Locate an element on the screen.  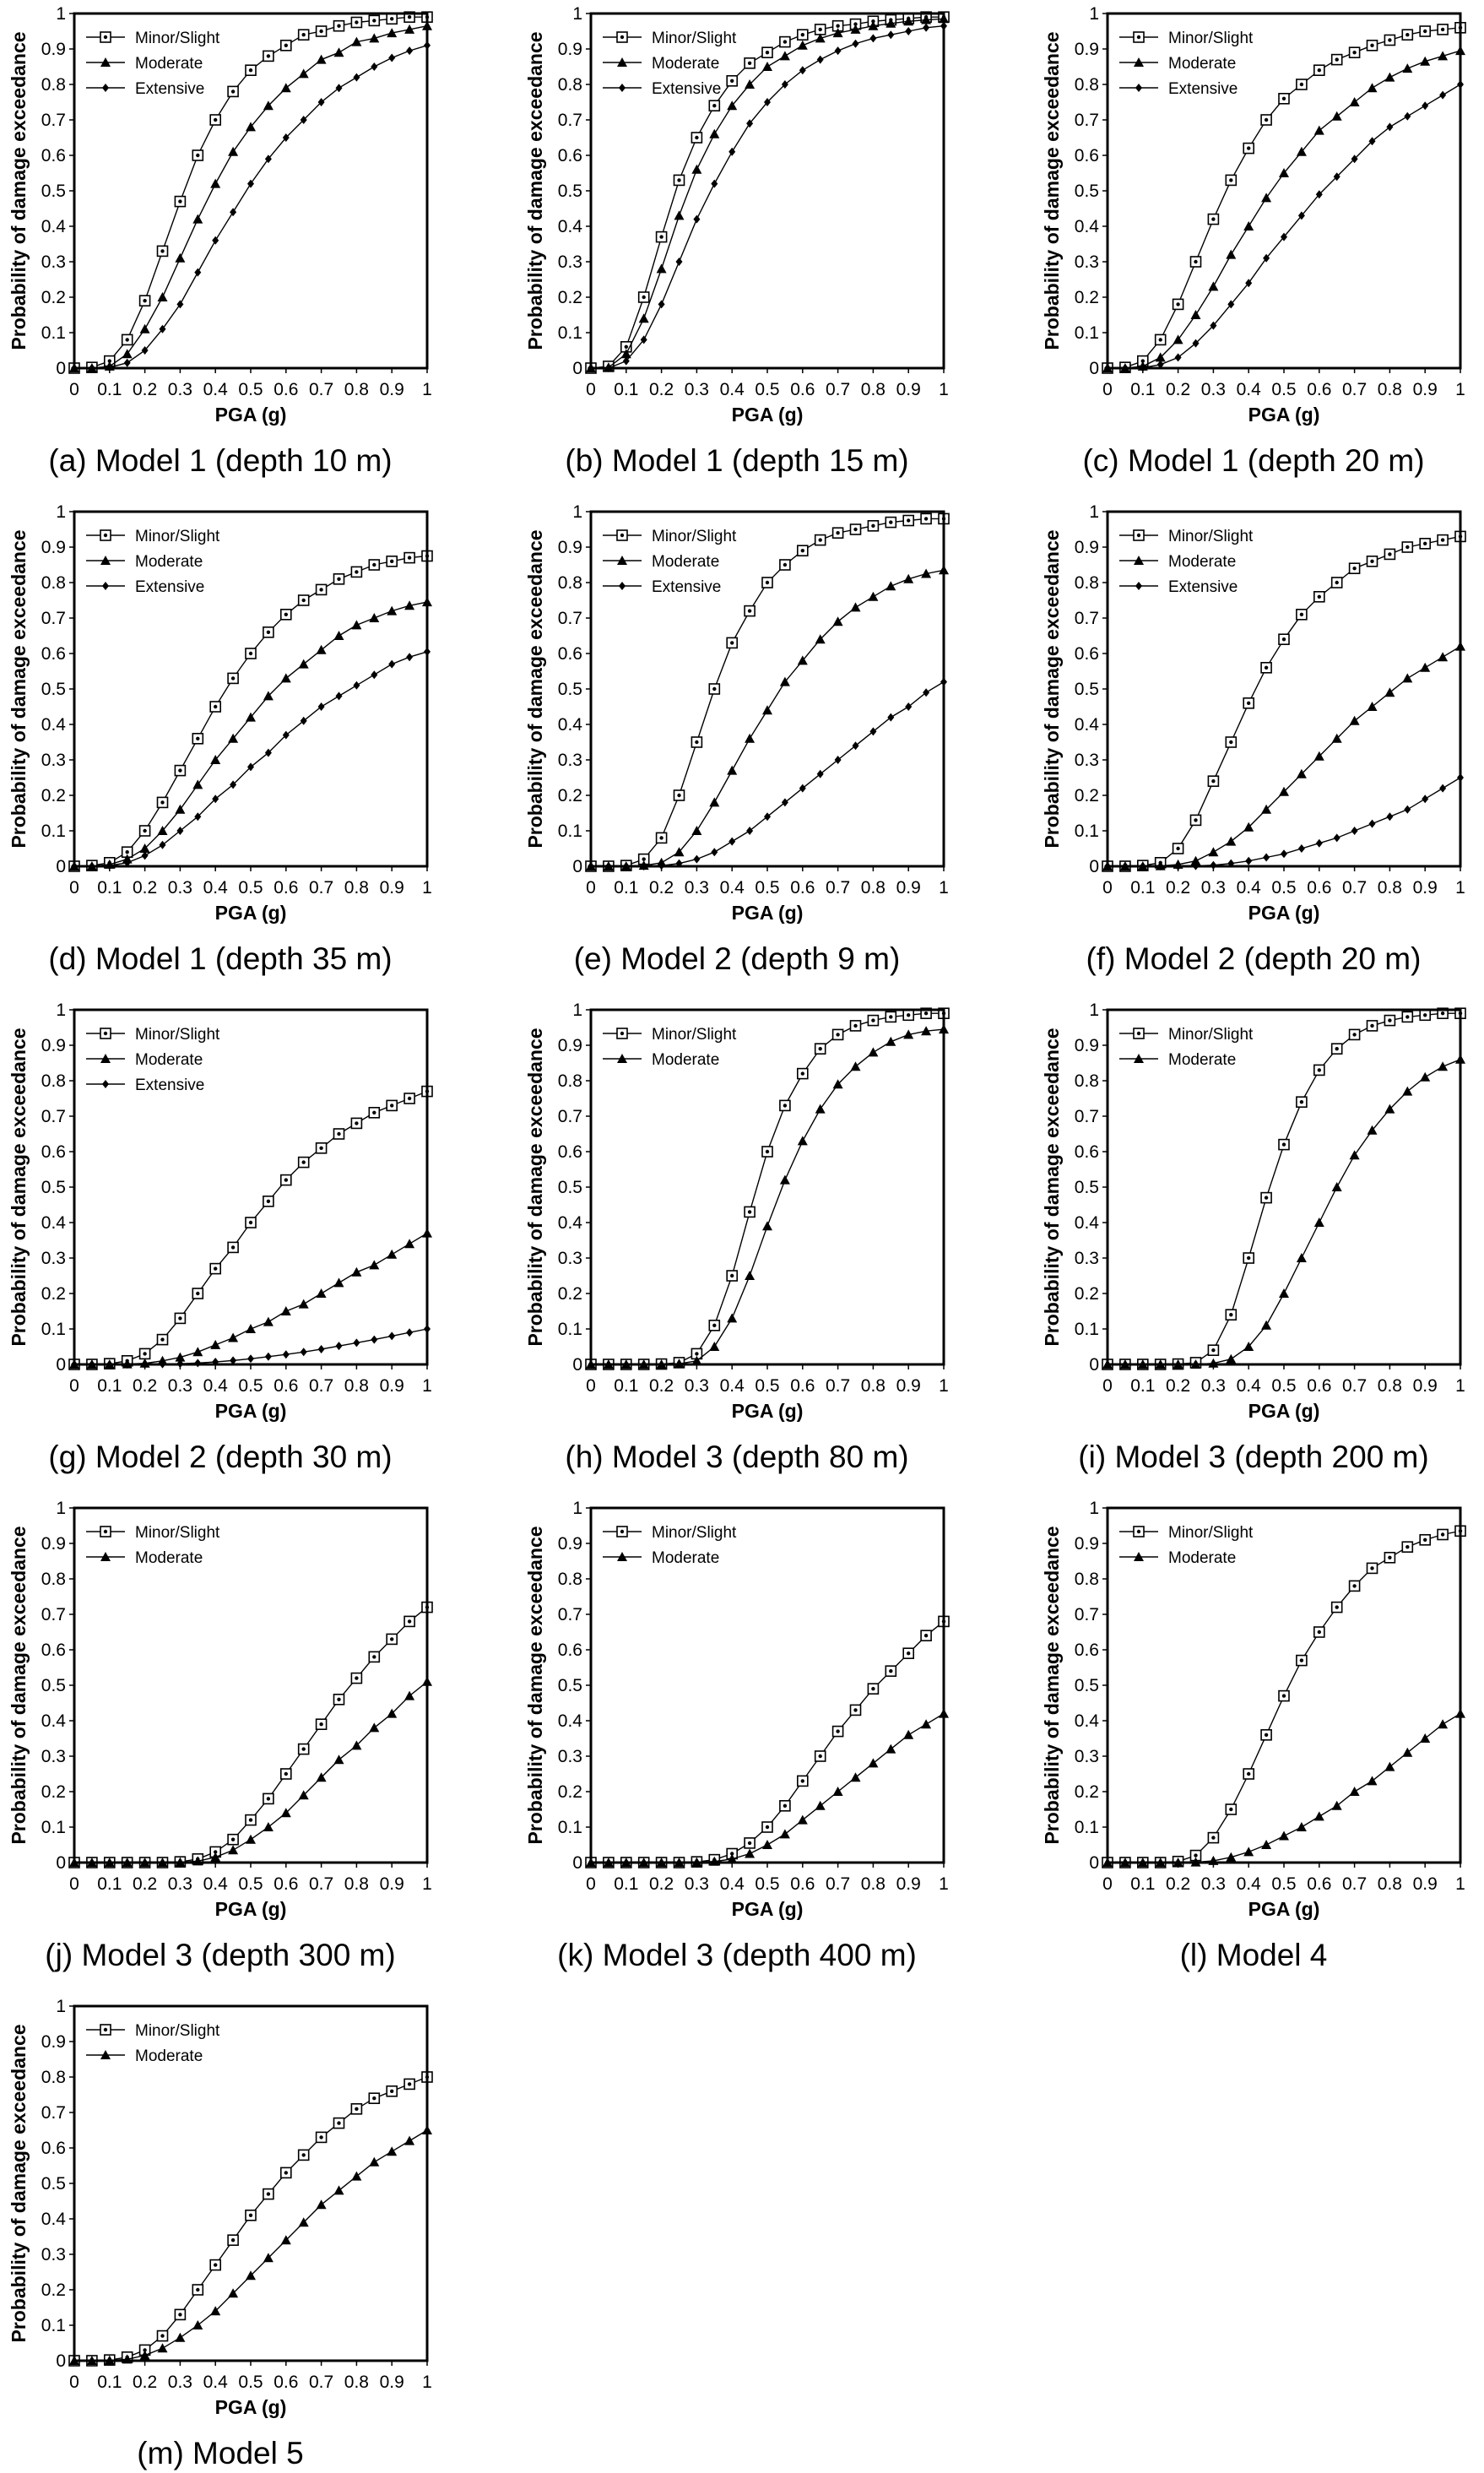
legend-label: Extensive is located at coordinates (686, 587).